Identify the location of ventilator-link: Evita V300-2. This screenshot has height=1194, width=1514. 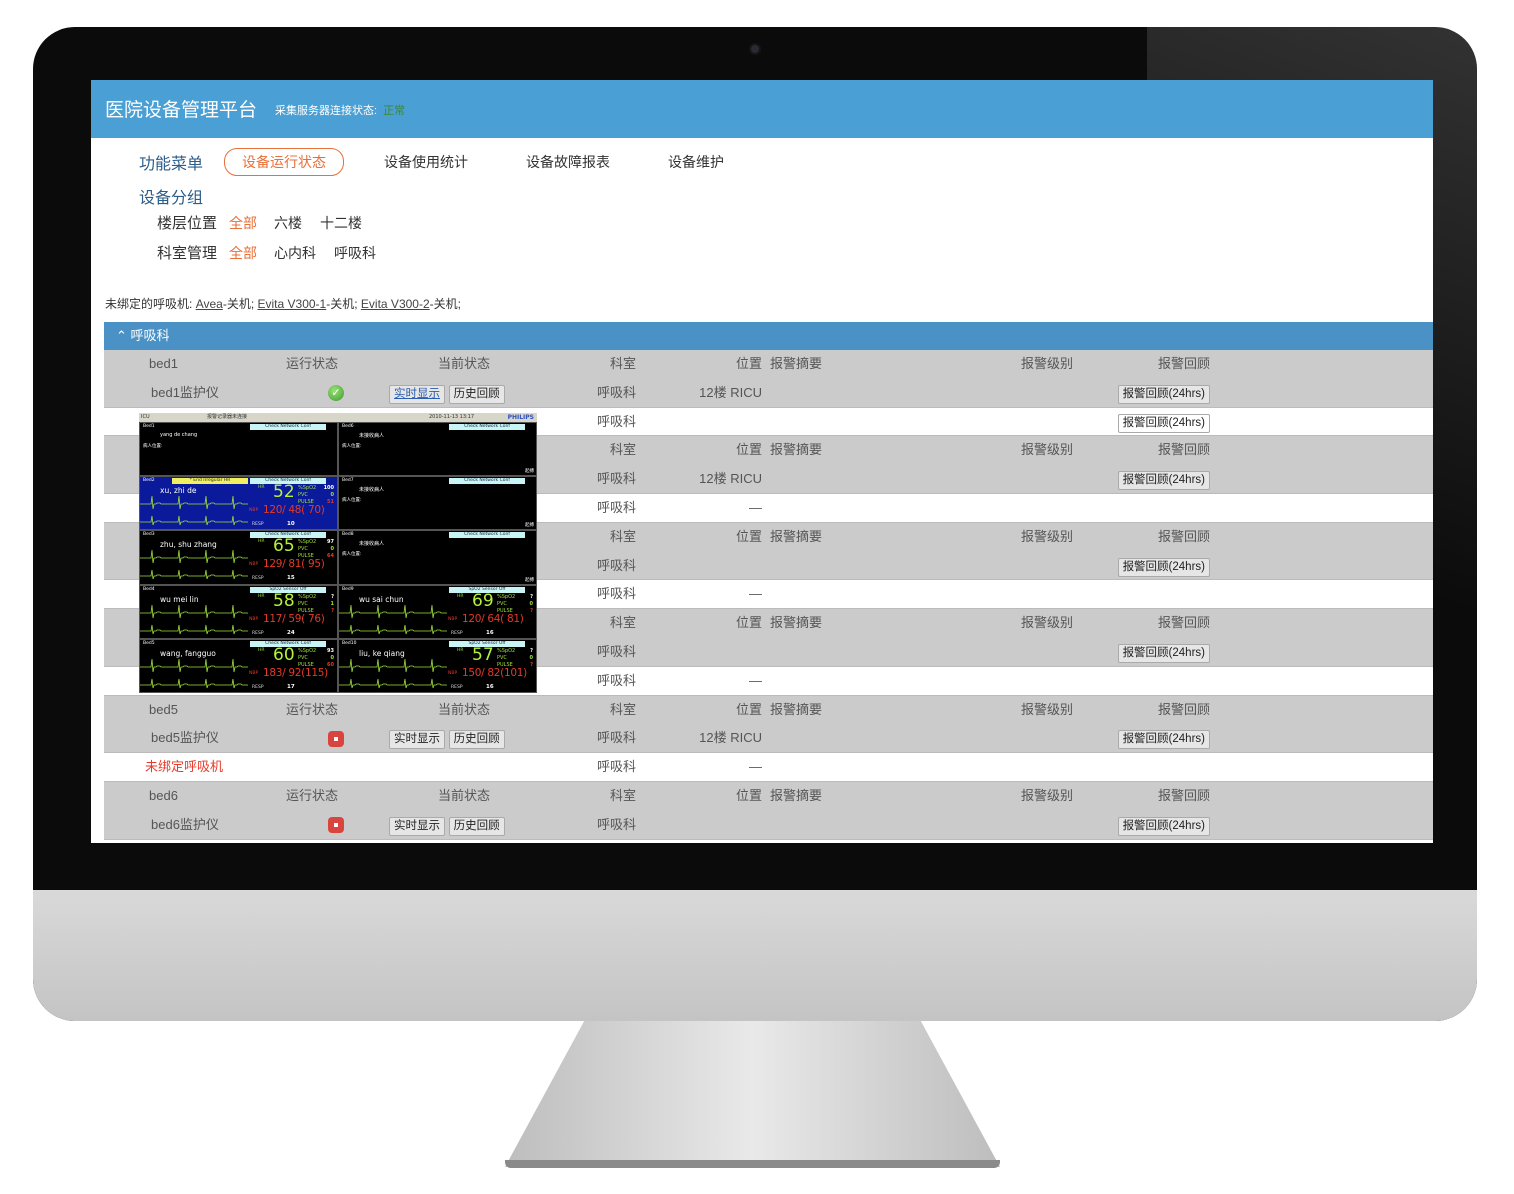
(395, 304).